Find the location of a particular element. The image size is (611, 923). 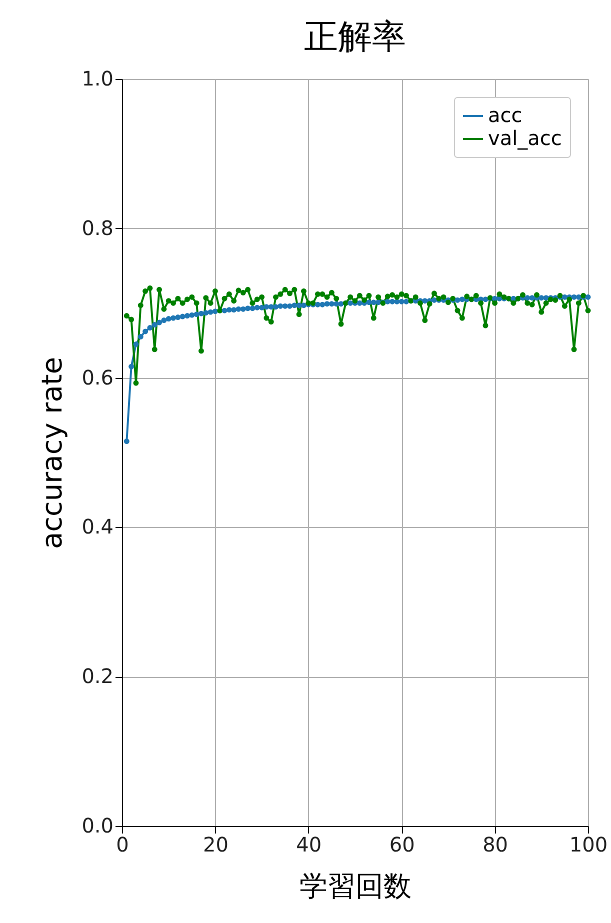

chart-title: 正解率 is located at coordinates (355, 37).